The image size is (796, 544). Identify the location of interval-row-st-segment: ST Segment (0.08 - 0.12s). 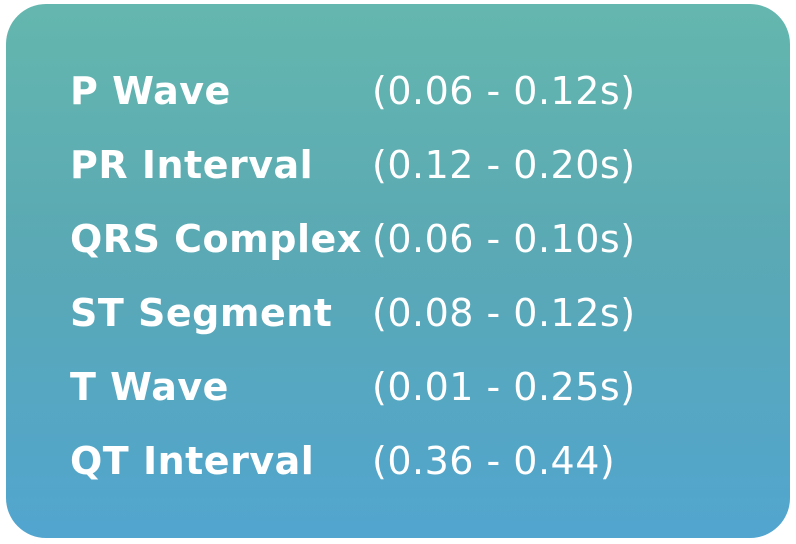
(410, 313).